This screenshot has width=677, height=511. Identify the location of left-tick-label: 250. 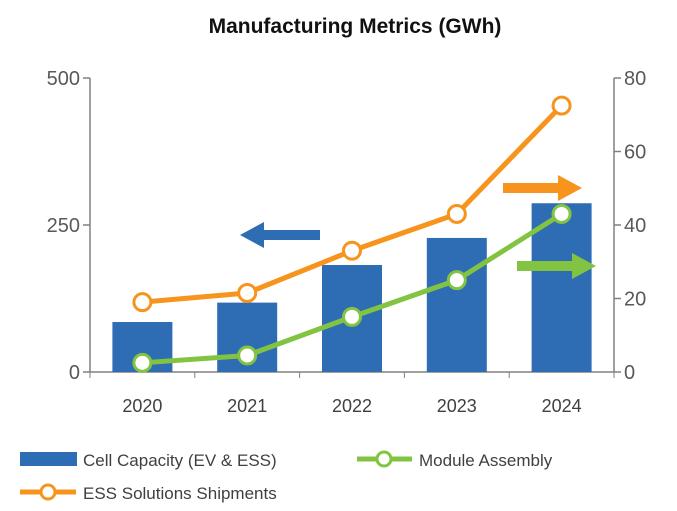
(63, 226).